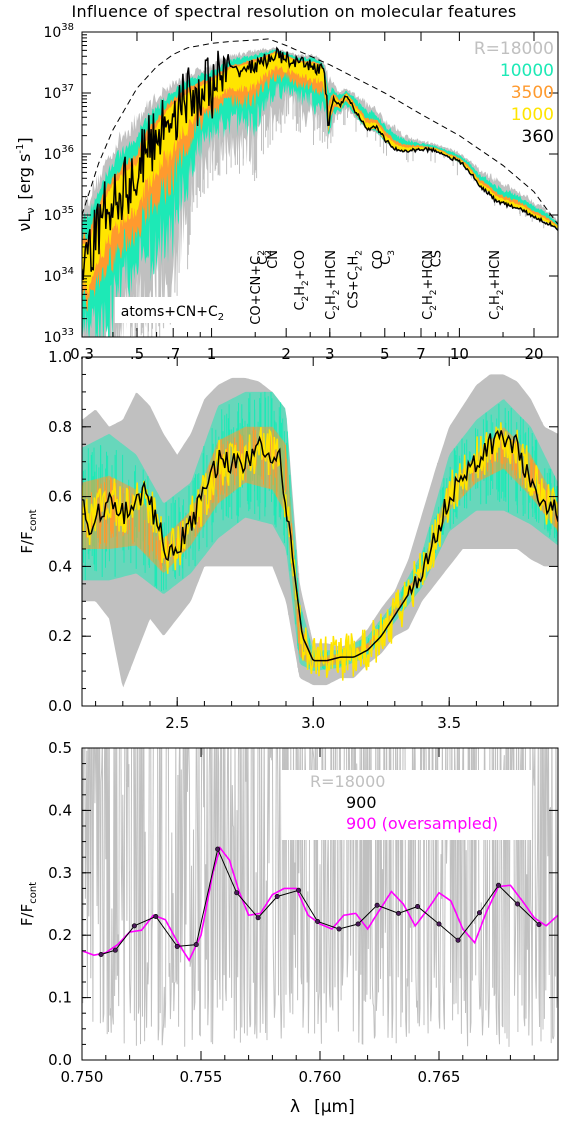 The image size is (588, 1121). Describe the element at coordinates (58, 153) in the screenshot. I see `panel1-ytick-label: 1036` at that location.